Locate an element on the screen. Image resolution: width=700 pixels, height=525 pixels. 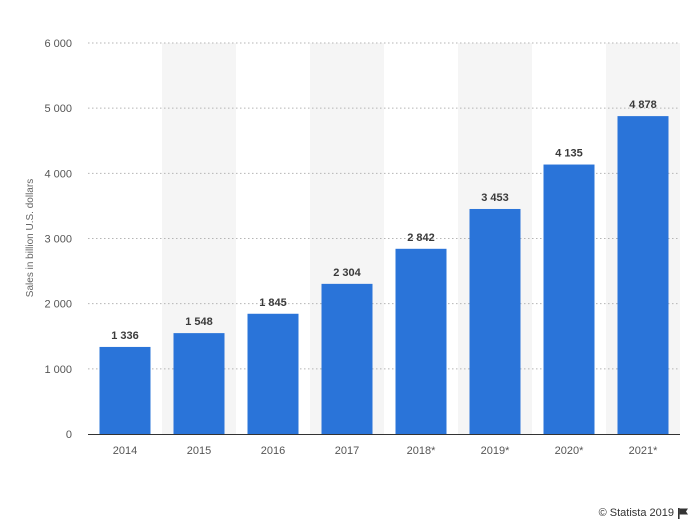
data-label: 1 336 is located at coordinates (125, 336).